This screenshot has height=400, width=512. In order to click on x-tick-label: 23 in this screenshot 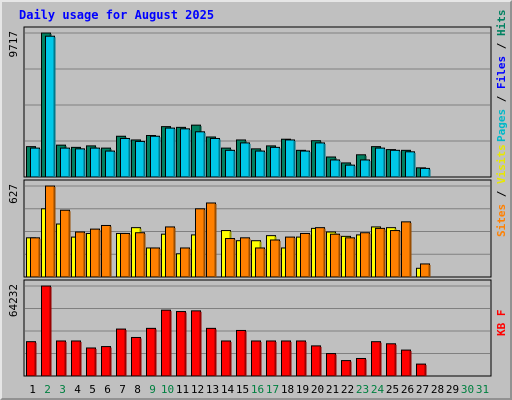, I will do `click(362, 389)`.